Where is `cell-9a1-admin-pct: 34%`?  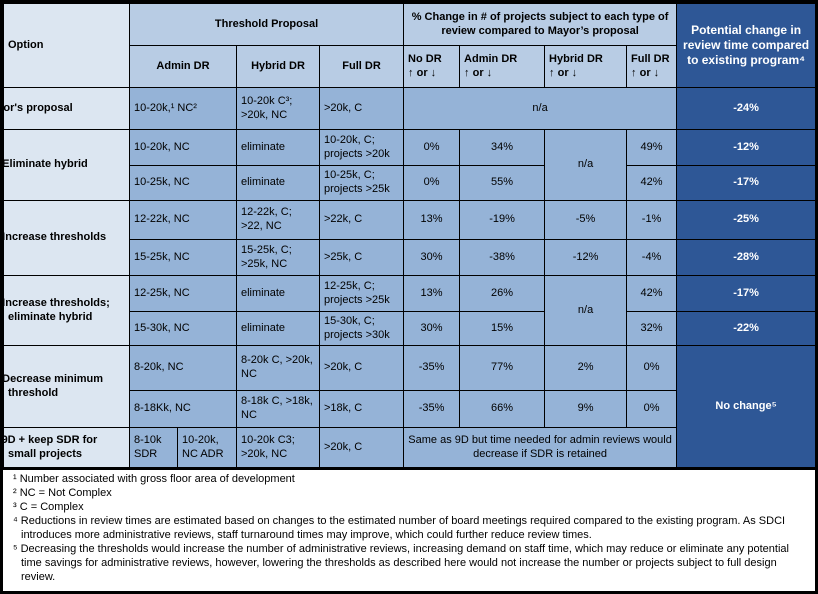
cell-9a1-admin-pct: 34% is located at coordinates (502, 147).